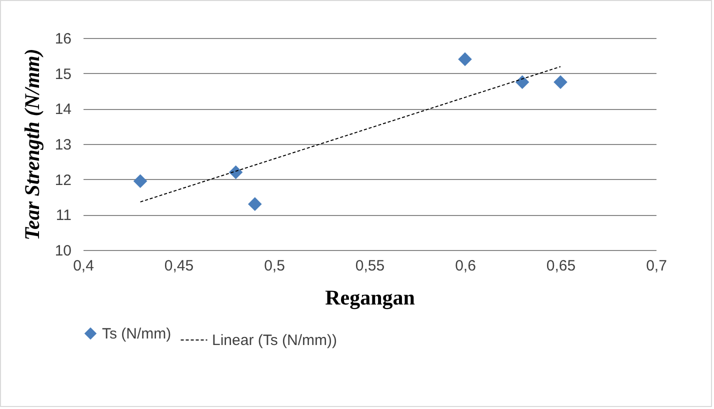 The image size is (714, 409). What do you see at coordinates (63, 145) in the screenshot?
I see `y-tick-label: 13` at bounding box center [63, 145].